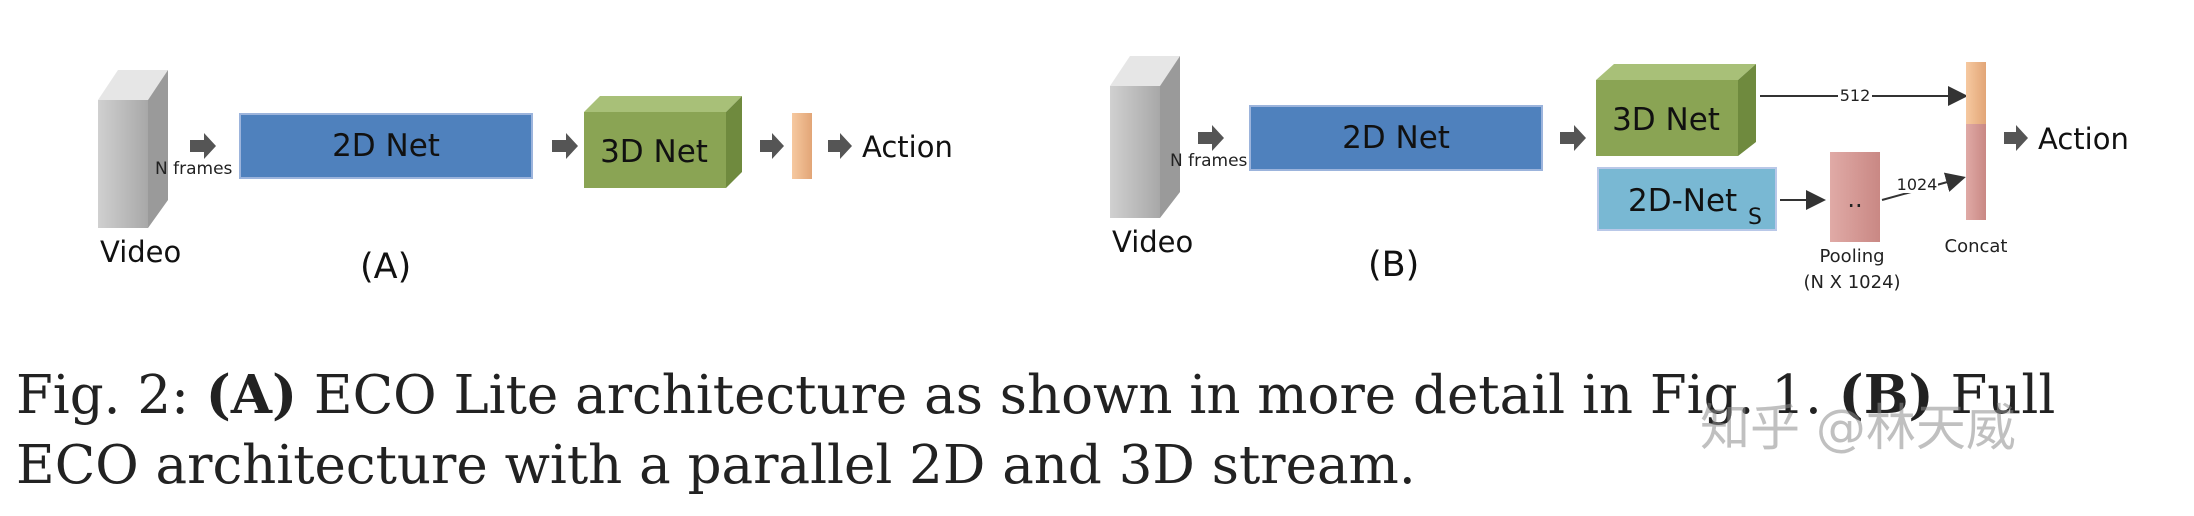 Image resolution: width=2194 pixels, height=516 pixels. What do you see at coordinates (565, 146) in the screenshot?
I see `arrow-2d-3d-a` at bounding box center [565, 146].